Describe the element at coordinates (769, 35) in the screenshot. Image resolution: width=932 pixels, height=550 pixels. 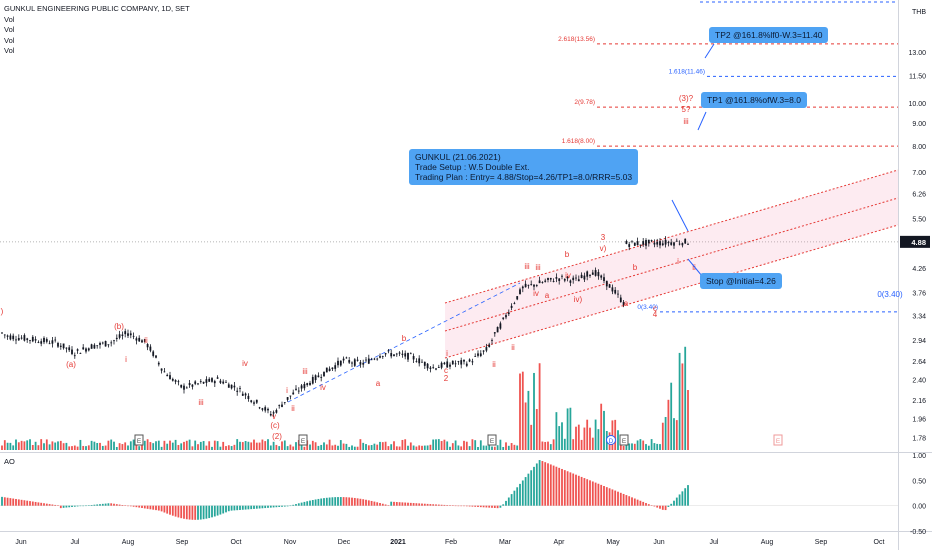
I see `tp2-callout: TP2 @161.8%lf0-W.3=11.40` at that location.